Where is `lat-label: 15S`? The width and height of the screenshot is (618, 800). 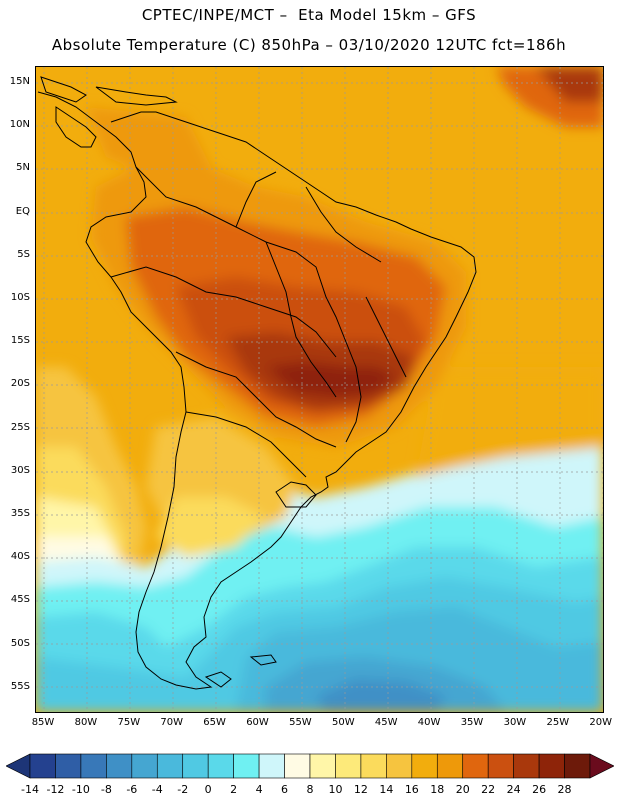 lat-label: 15S is located at coordinates (20, 341).